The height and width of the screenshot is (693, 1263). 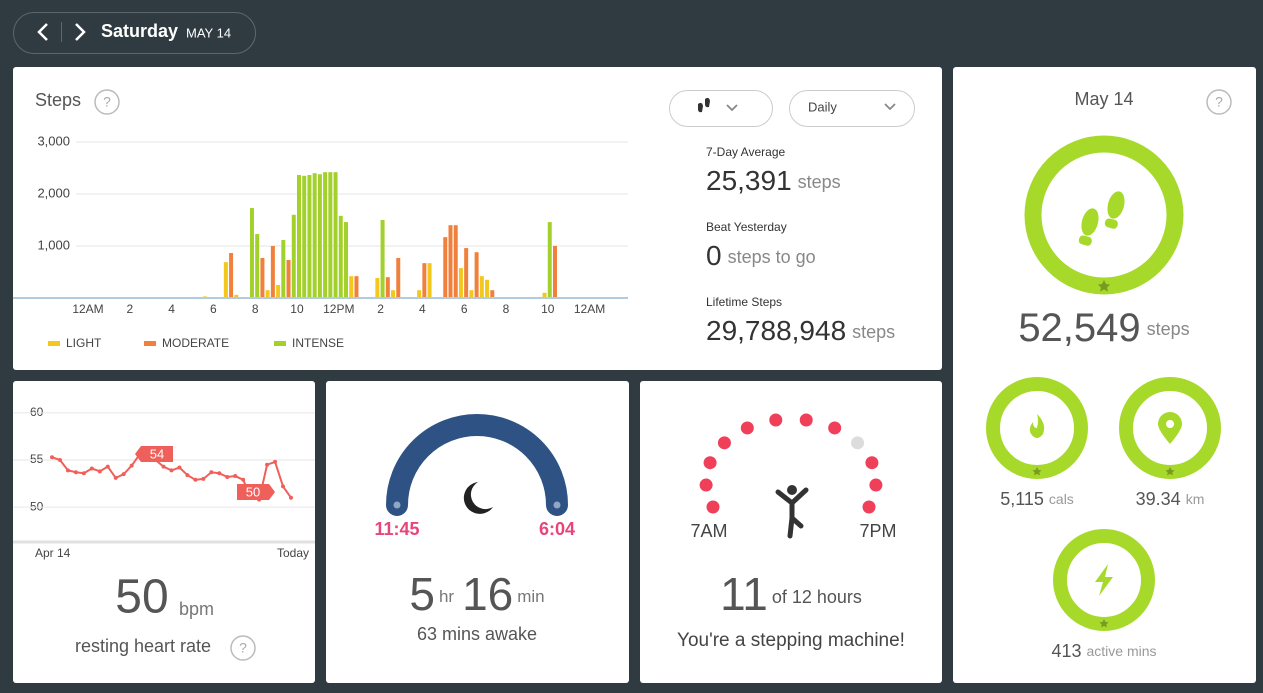 I want to click on distance-unit: km, so click(x=1195, y=499).